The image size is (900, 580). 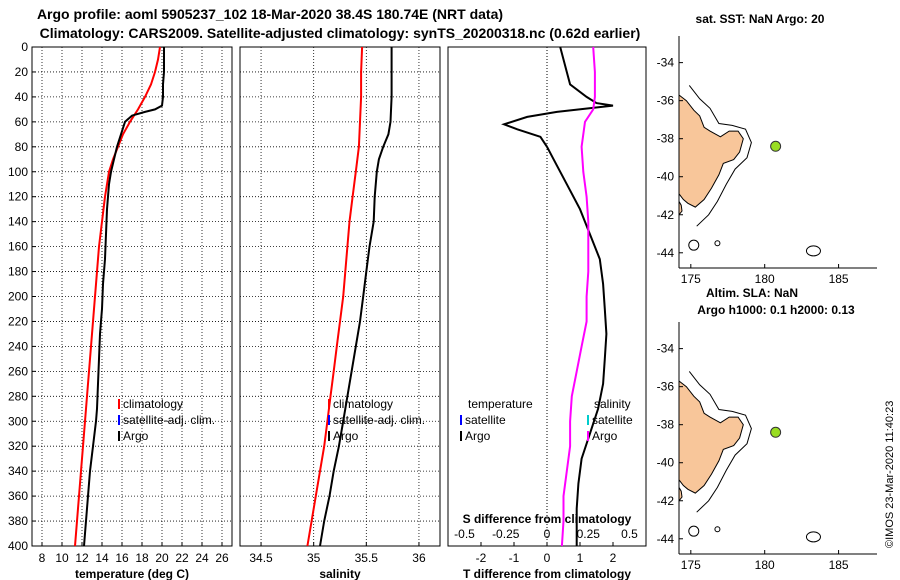 What do you see at coordinates (18, 247) in the screenshot?
I see `depth-tick-label-160: 160` at bounding box center [18, 247].